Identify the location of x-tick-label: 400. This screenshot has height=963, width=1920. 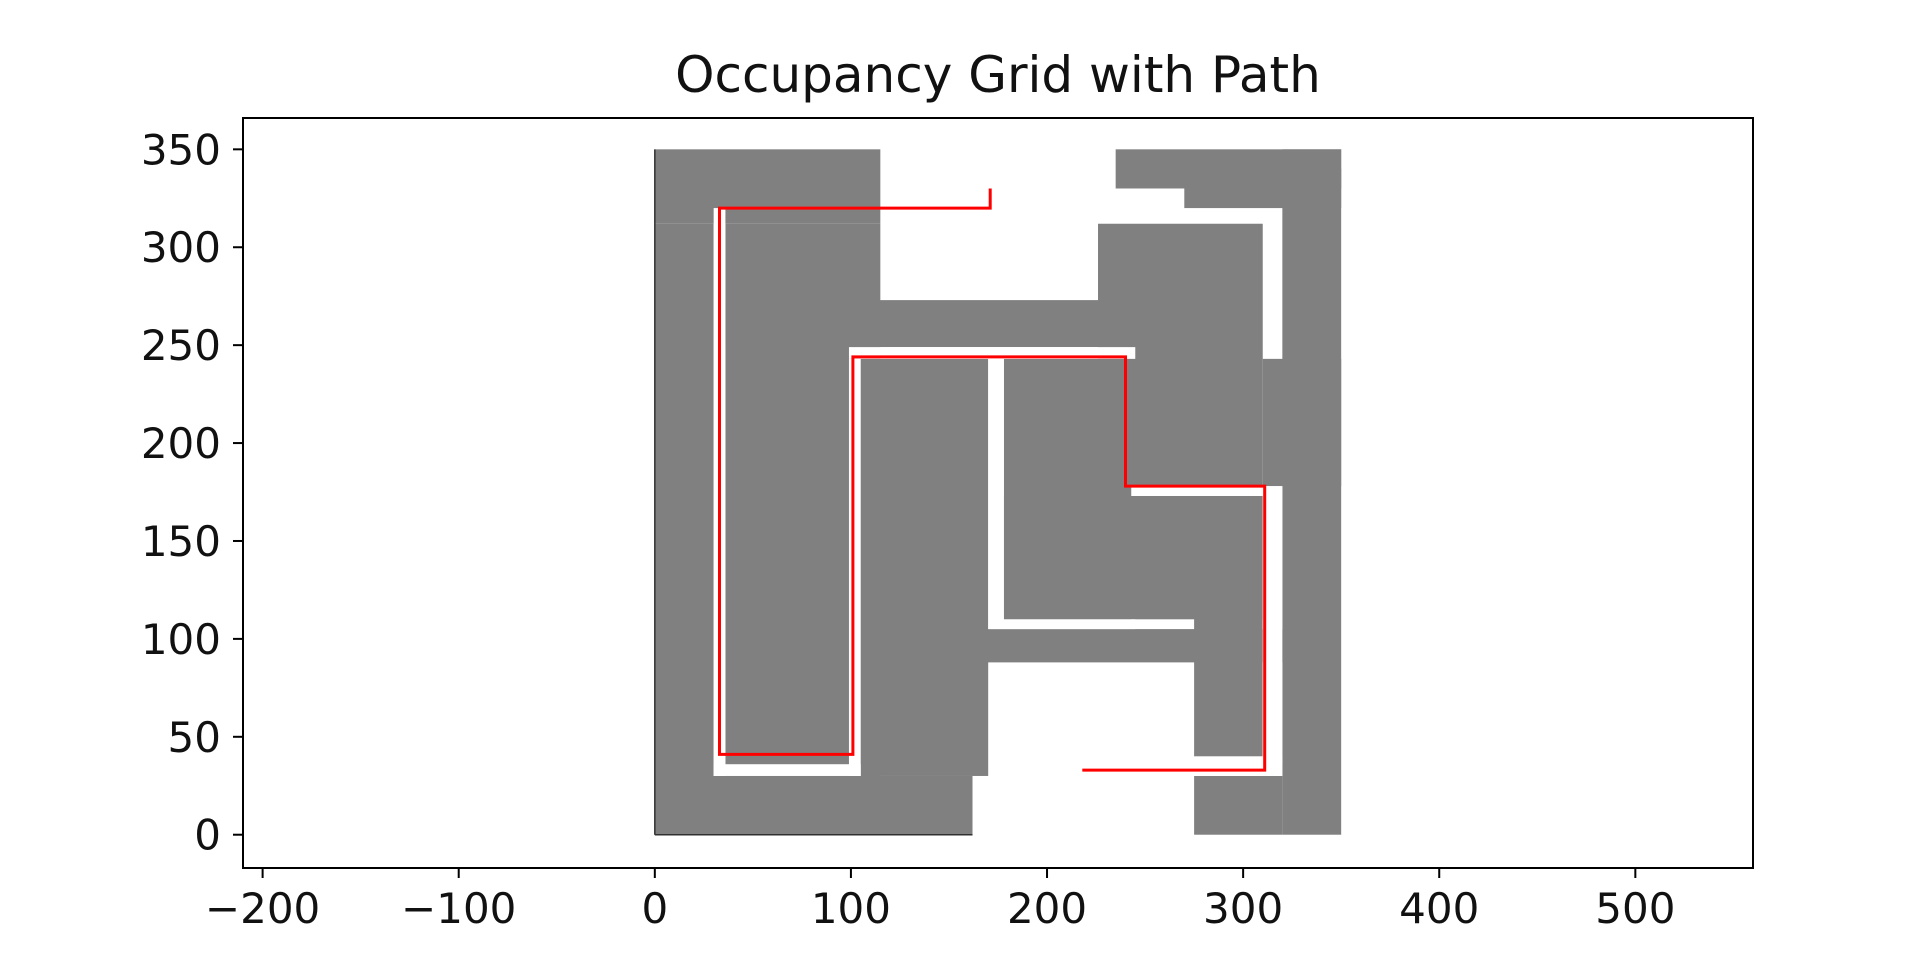
(1439, 908).